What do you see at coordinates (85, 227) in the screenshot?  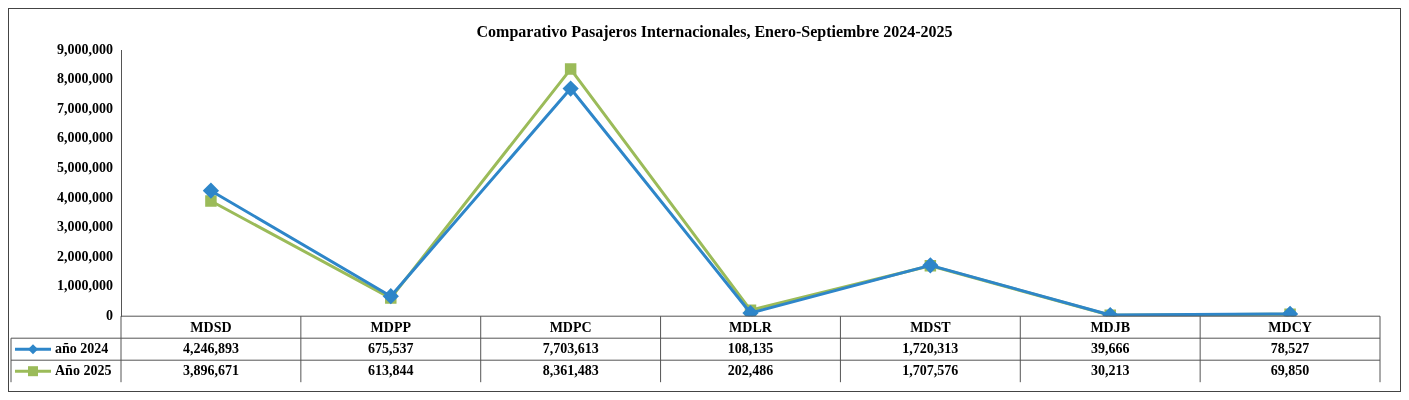 I see `y-tick-label: 3,000,000` at bounding box center [85, 227].